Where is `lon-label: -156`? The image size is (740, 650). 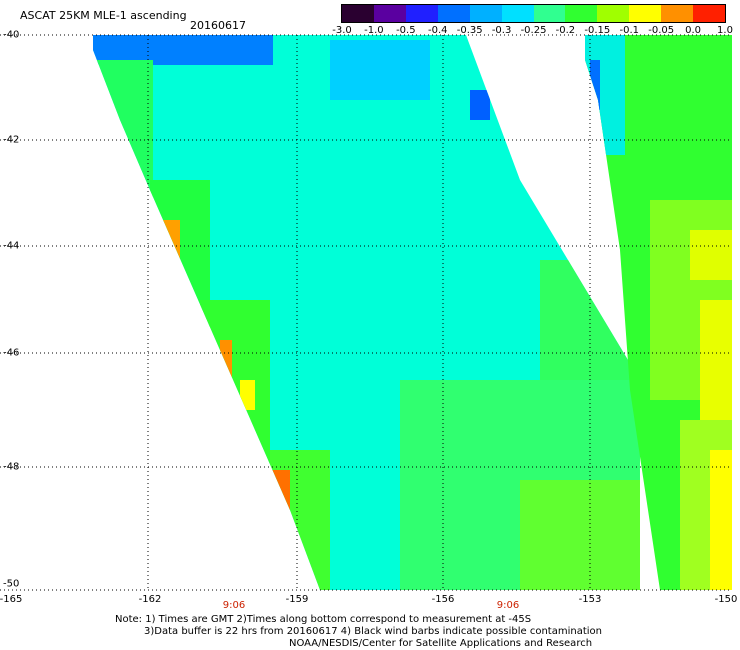 lon-label: -156 is located at coordinates (443, 599).